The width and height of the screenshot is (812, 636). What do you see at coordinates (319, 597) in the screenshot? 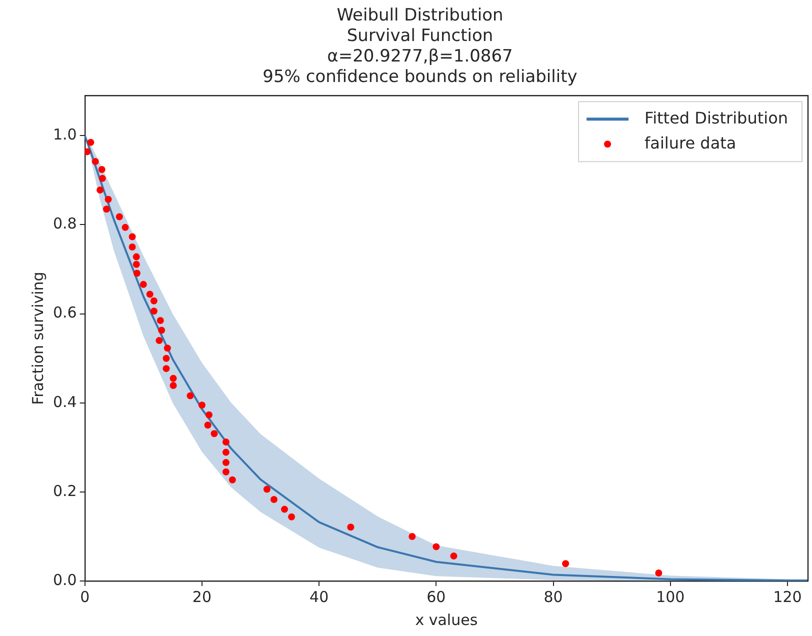
I see `x-tick-label: 40` at bounding box center [319, 597].